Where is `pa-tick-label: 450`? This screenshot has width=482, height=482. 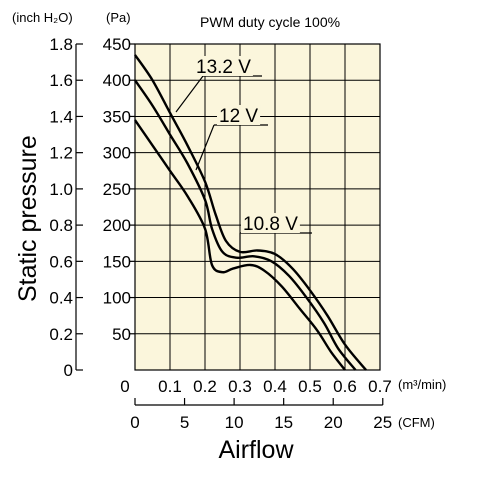
pa-tick-label: 450 is located at coordinates (117, 44).